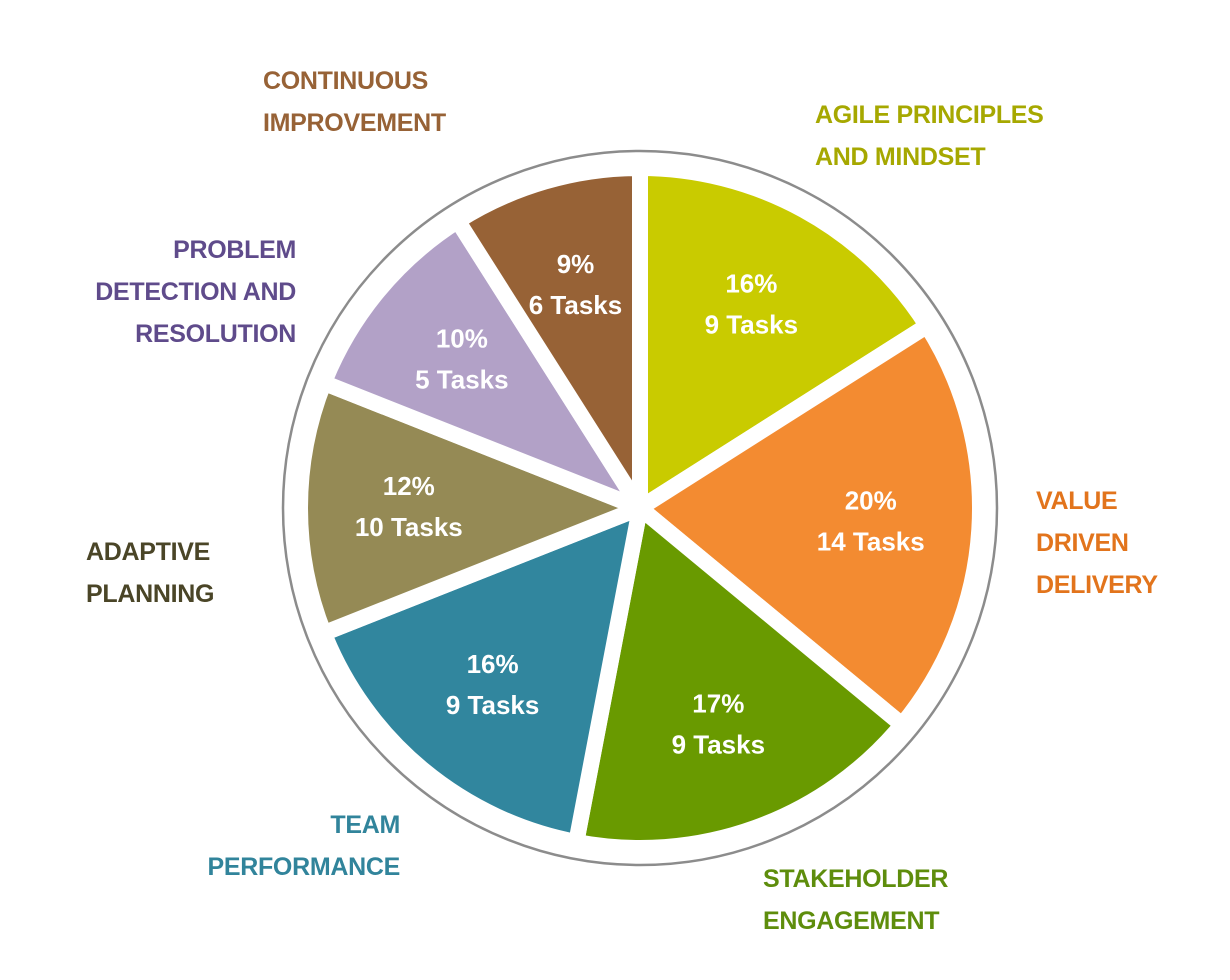 The width and height of the screenshot is (1230, 980). What do you see at coordinates (461, 380) in the screenshot?
I see `slice-tasks-label: 5 Tasks` at bounding box center [461, 380].